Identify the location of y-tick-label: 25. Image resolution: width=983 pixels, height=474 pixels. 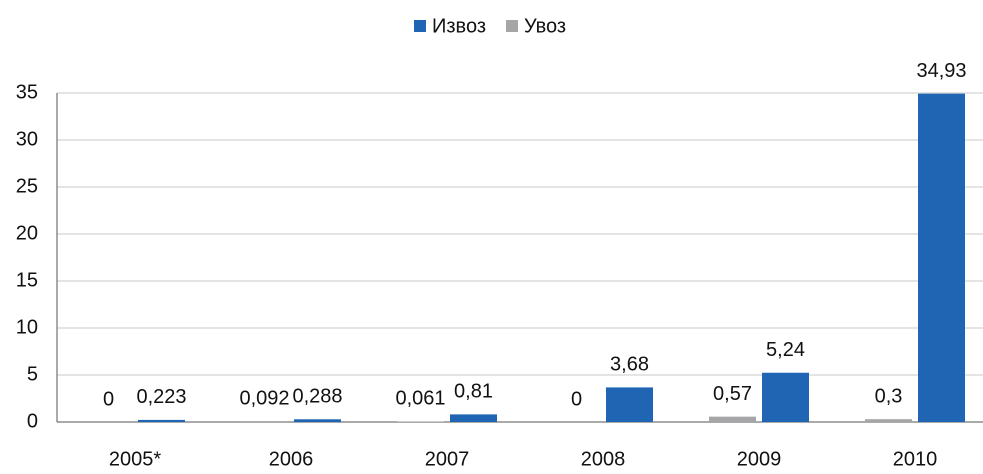
(27, 186).